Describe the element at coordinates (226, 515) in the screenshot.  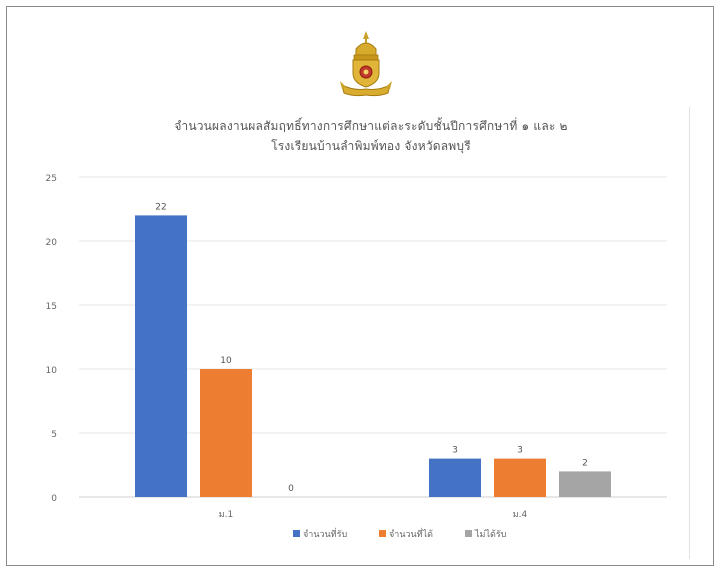
I see `x-tick-label: ม.1` at that location.